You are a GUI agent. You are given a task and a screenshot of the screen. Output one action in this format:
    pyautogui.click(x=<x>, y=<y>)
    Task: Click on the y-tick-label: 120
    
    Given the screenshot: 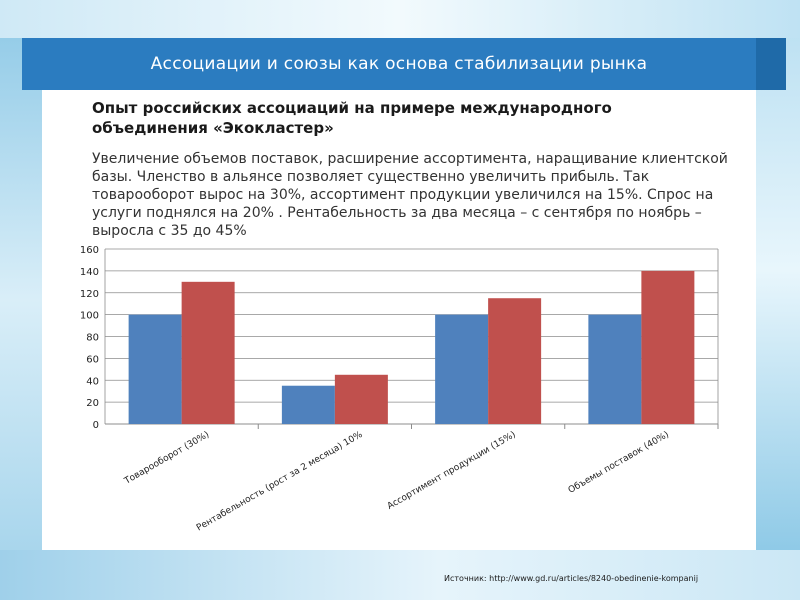 What is the action you would take?
    pyautogui.click(x=89, y=294)
    